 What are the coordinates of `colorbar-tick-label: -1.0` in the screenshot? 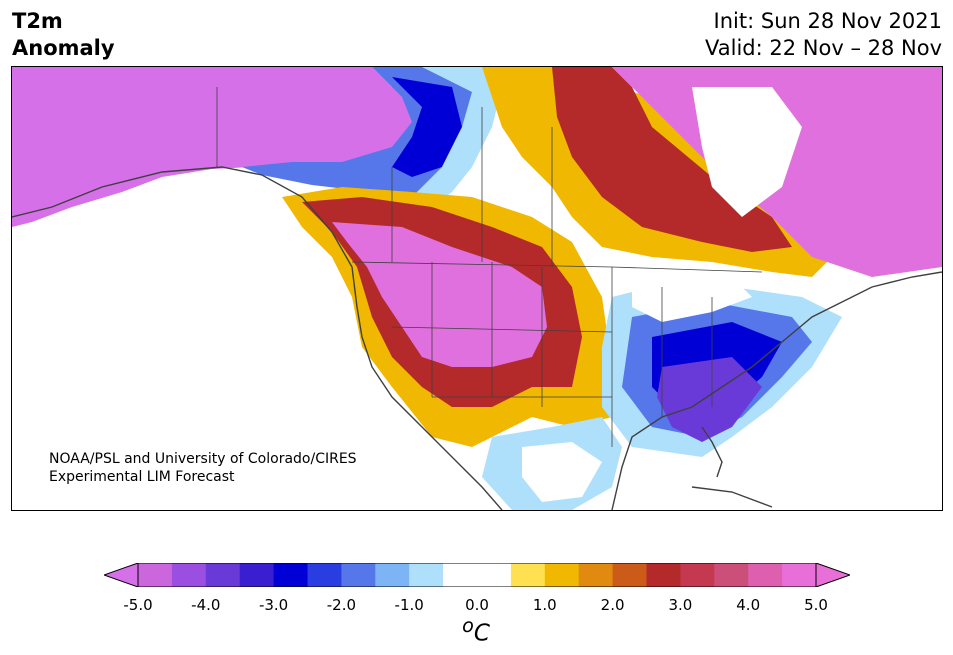 It's located at (409, 605).